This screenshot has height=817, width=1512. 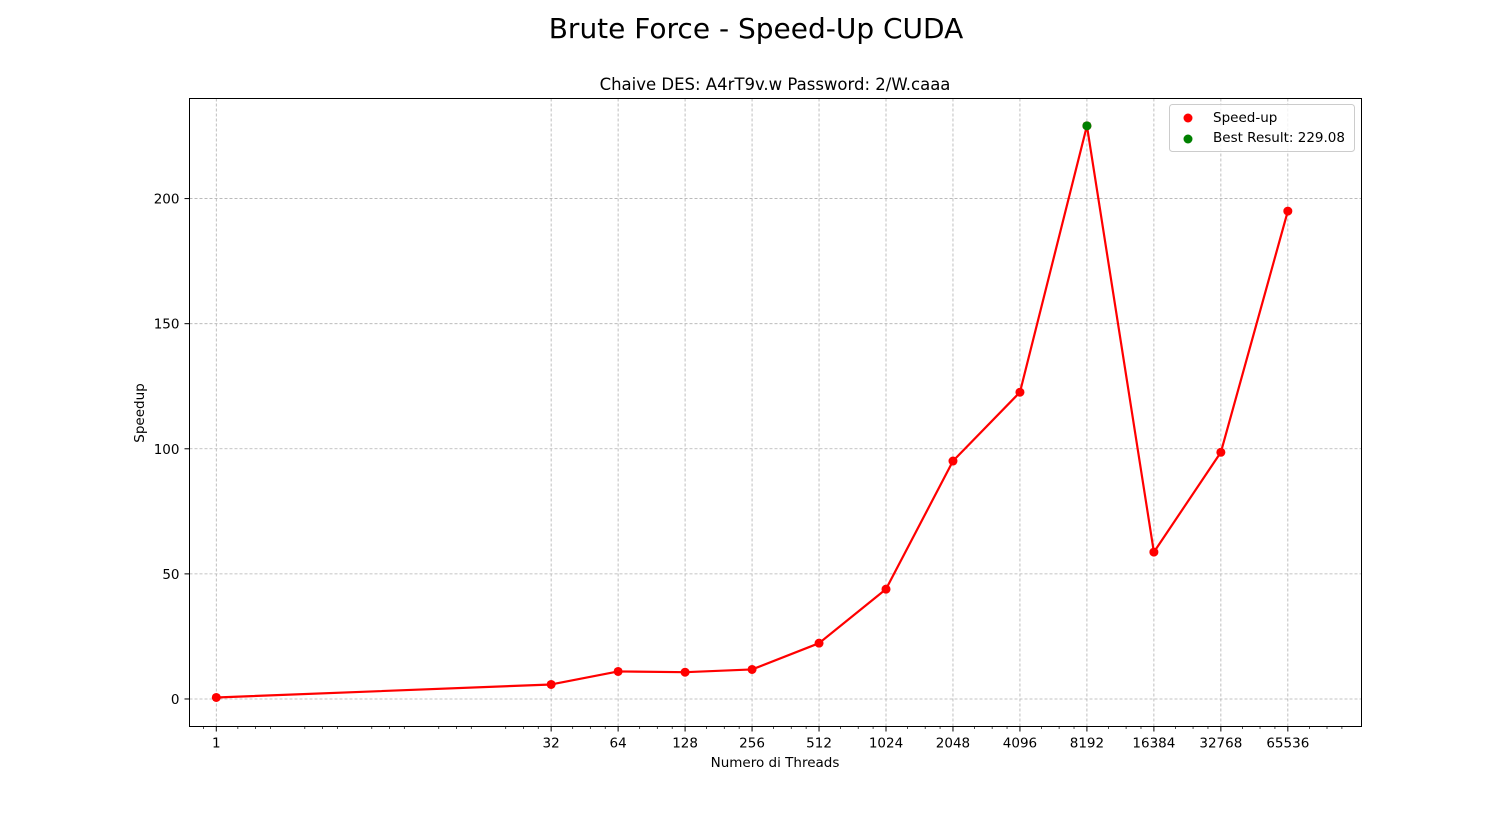 I want to click on y-tick-label: 150, so click(x=167, y=325).